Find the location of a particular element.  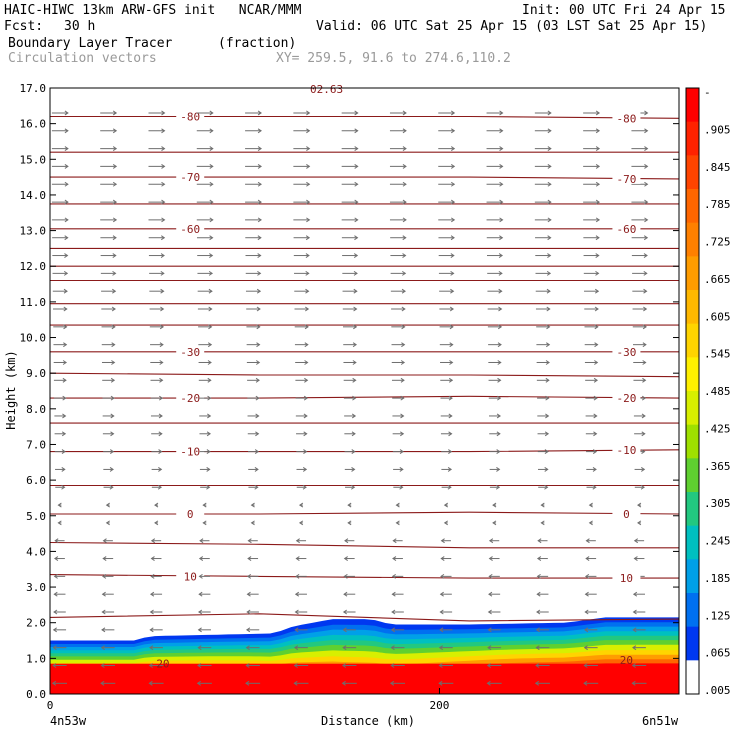

contour-extra-label-9: 20 is located at coordinates (162, 664).